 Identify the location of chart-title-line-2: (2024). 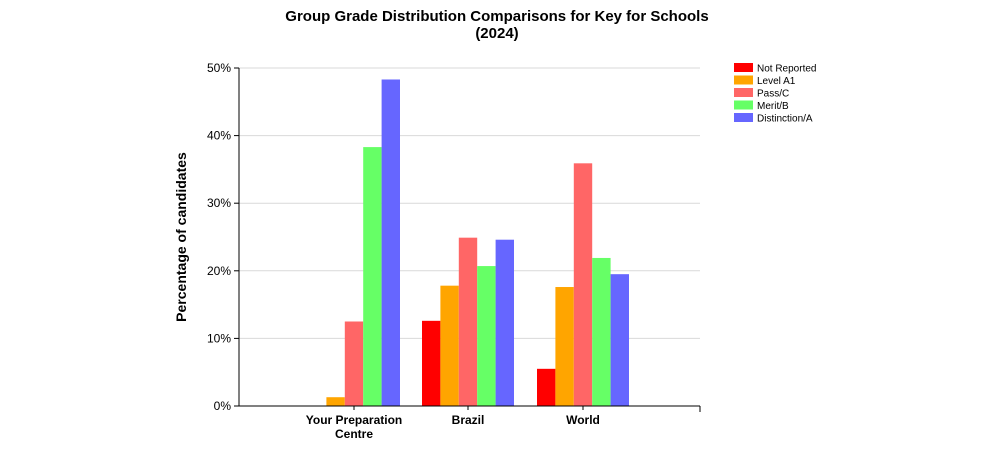
(496, 33).